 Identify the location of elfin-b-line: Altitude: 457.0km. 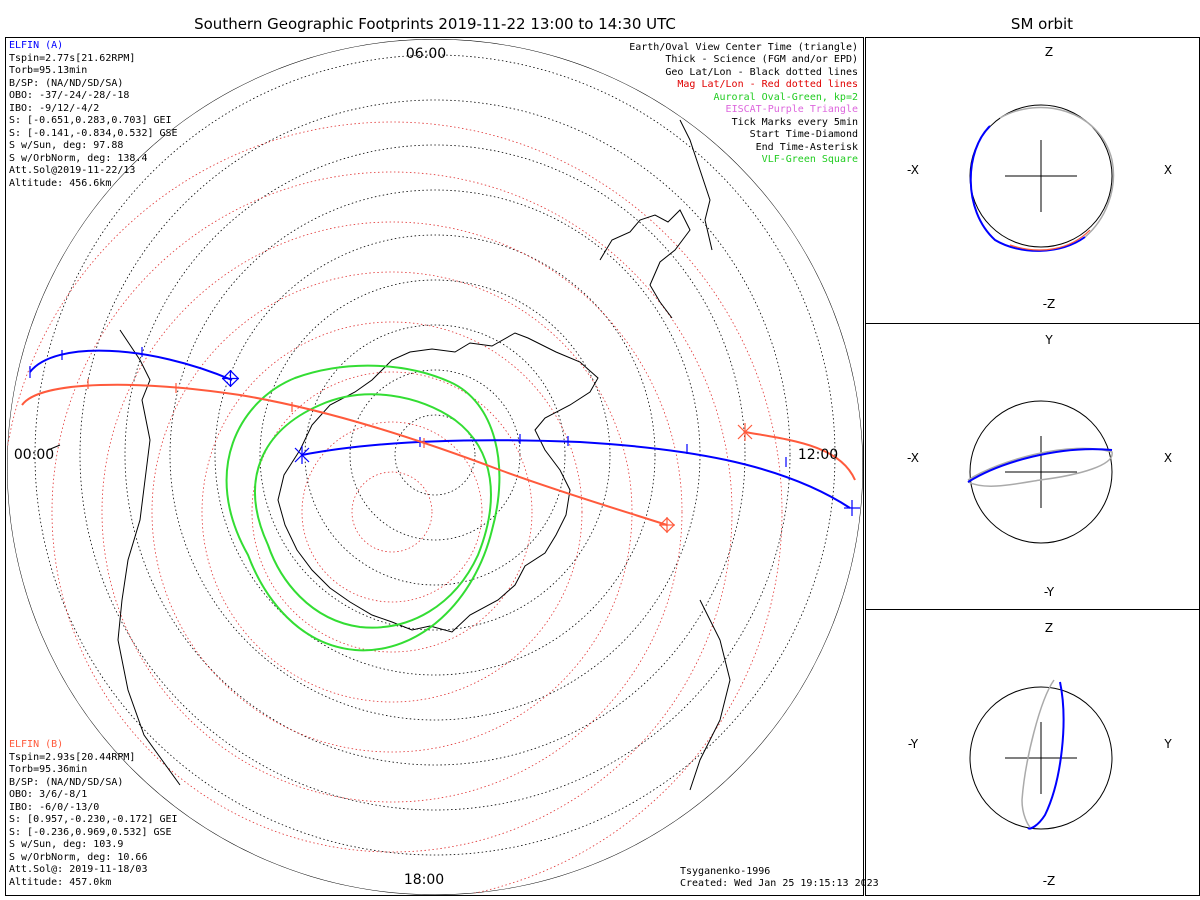
(60, 882).